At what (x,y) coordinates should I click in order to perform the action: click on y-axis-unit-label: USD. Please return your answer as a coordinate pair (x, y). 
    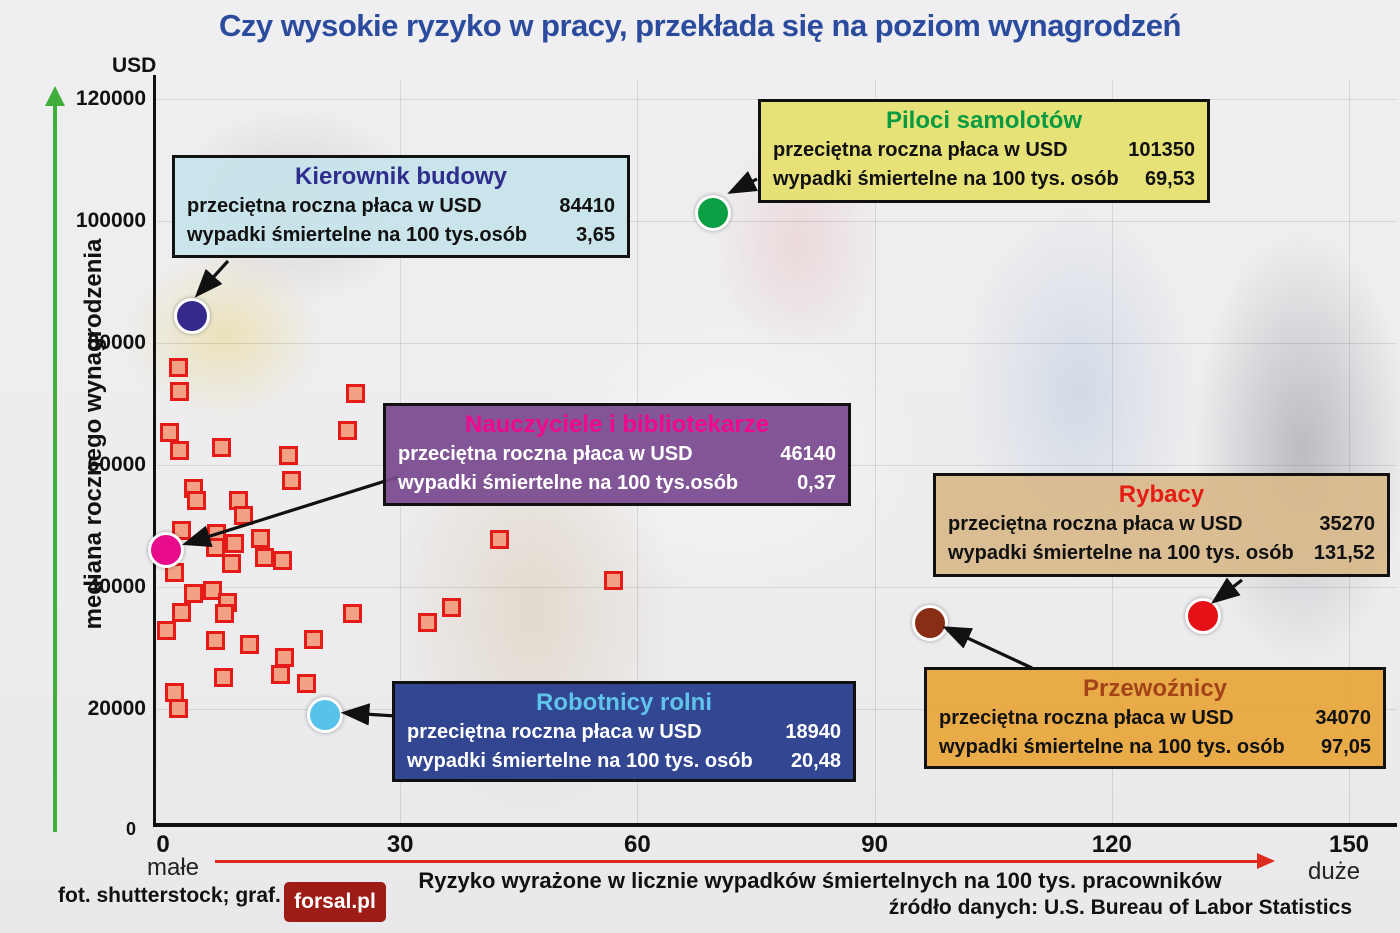
    Looking at the image, I should click on (134, 65).